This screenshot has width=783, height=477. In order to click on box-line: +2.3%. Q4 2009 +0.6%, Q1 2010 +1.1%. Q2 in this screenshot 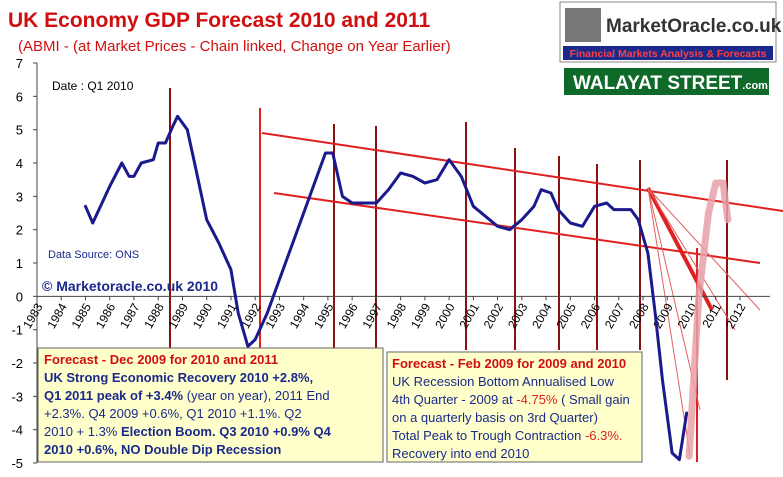, I will do `click(173, 413)`.